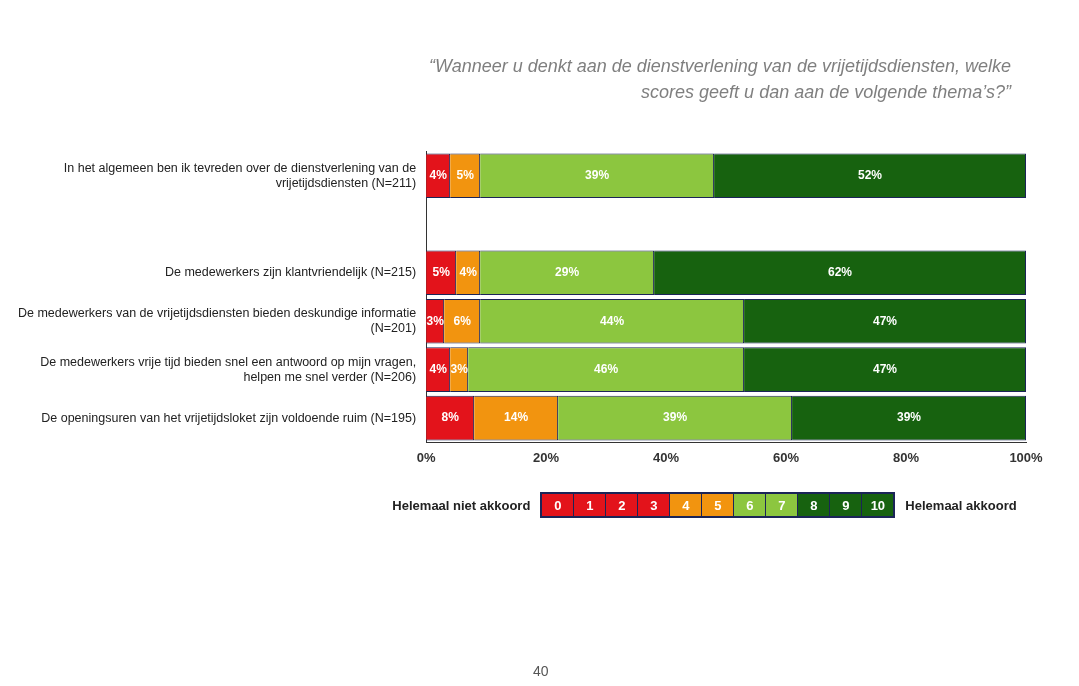 The image size is (1079, 686). I want to click on text: 2, so click(621, 505).